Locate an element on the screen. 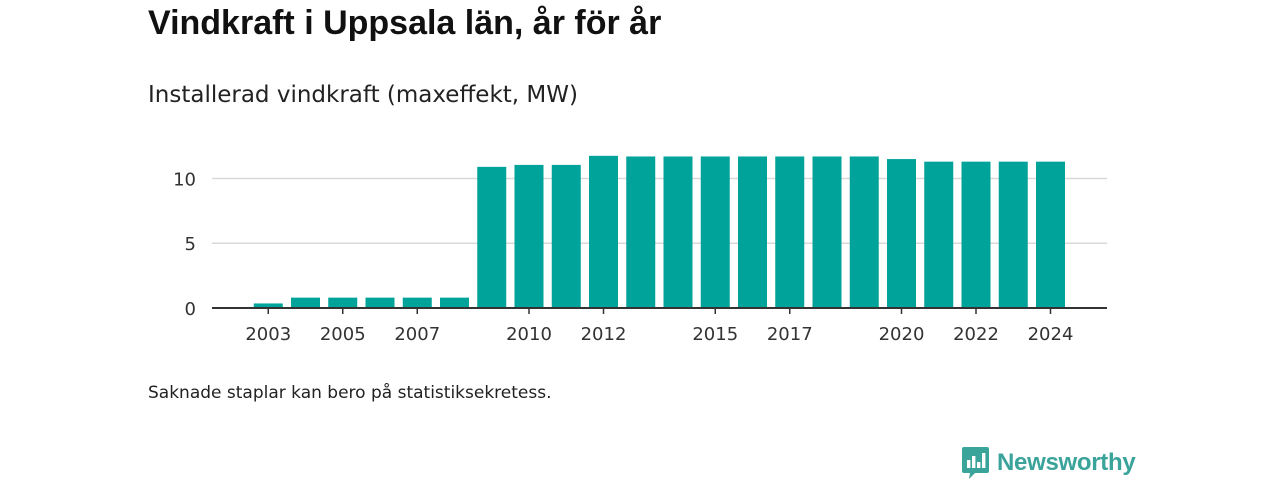 The image size is (1280, 480). y-tick-label: 10 is located at coordinates (184, 179).